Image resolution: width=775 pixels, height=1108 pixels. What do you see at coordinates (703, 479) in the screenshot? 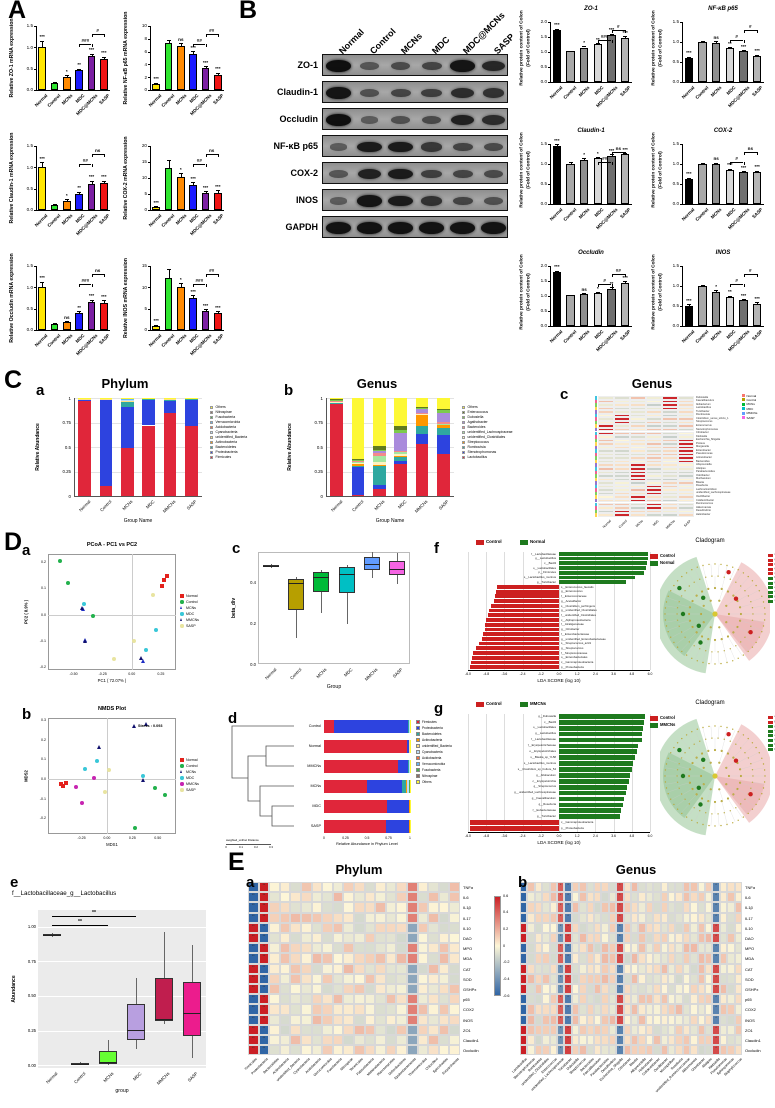
I see `row-label: Muribaculum` at bounding box center [703, 479].